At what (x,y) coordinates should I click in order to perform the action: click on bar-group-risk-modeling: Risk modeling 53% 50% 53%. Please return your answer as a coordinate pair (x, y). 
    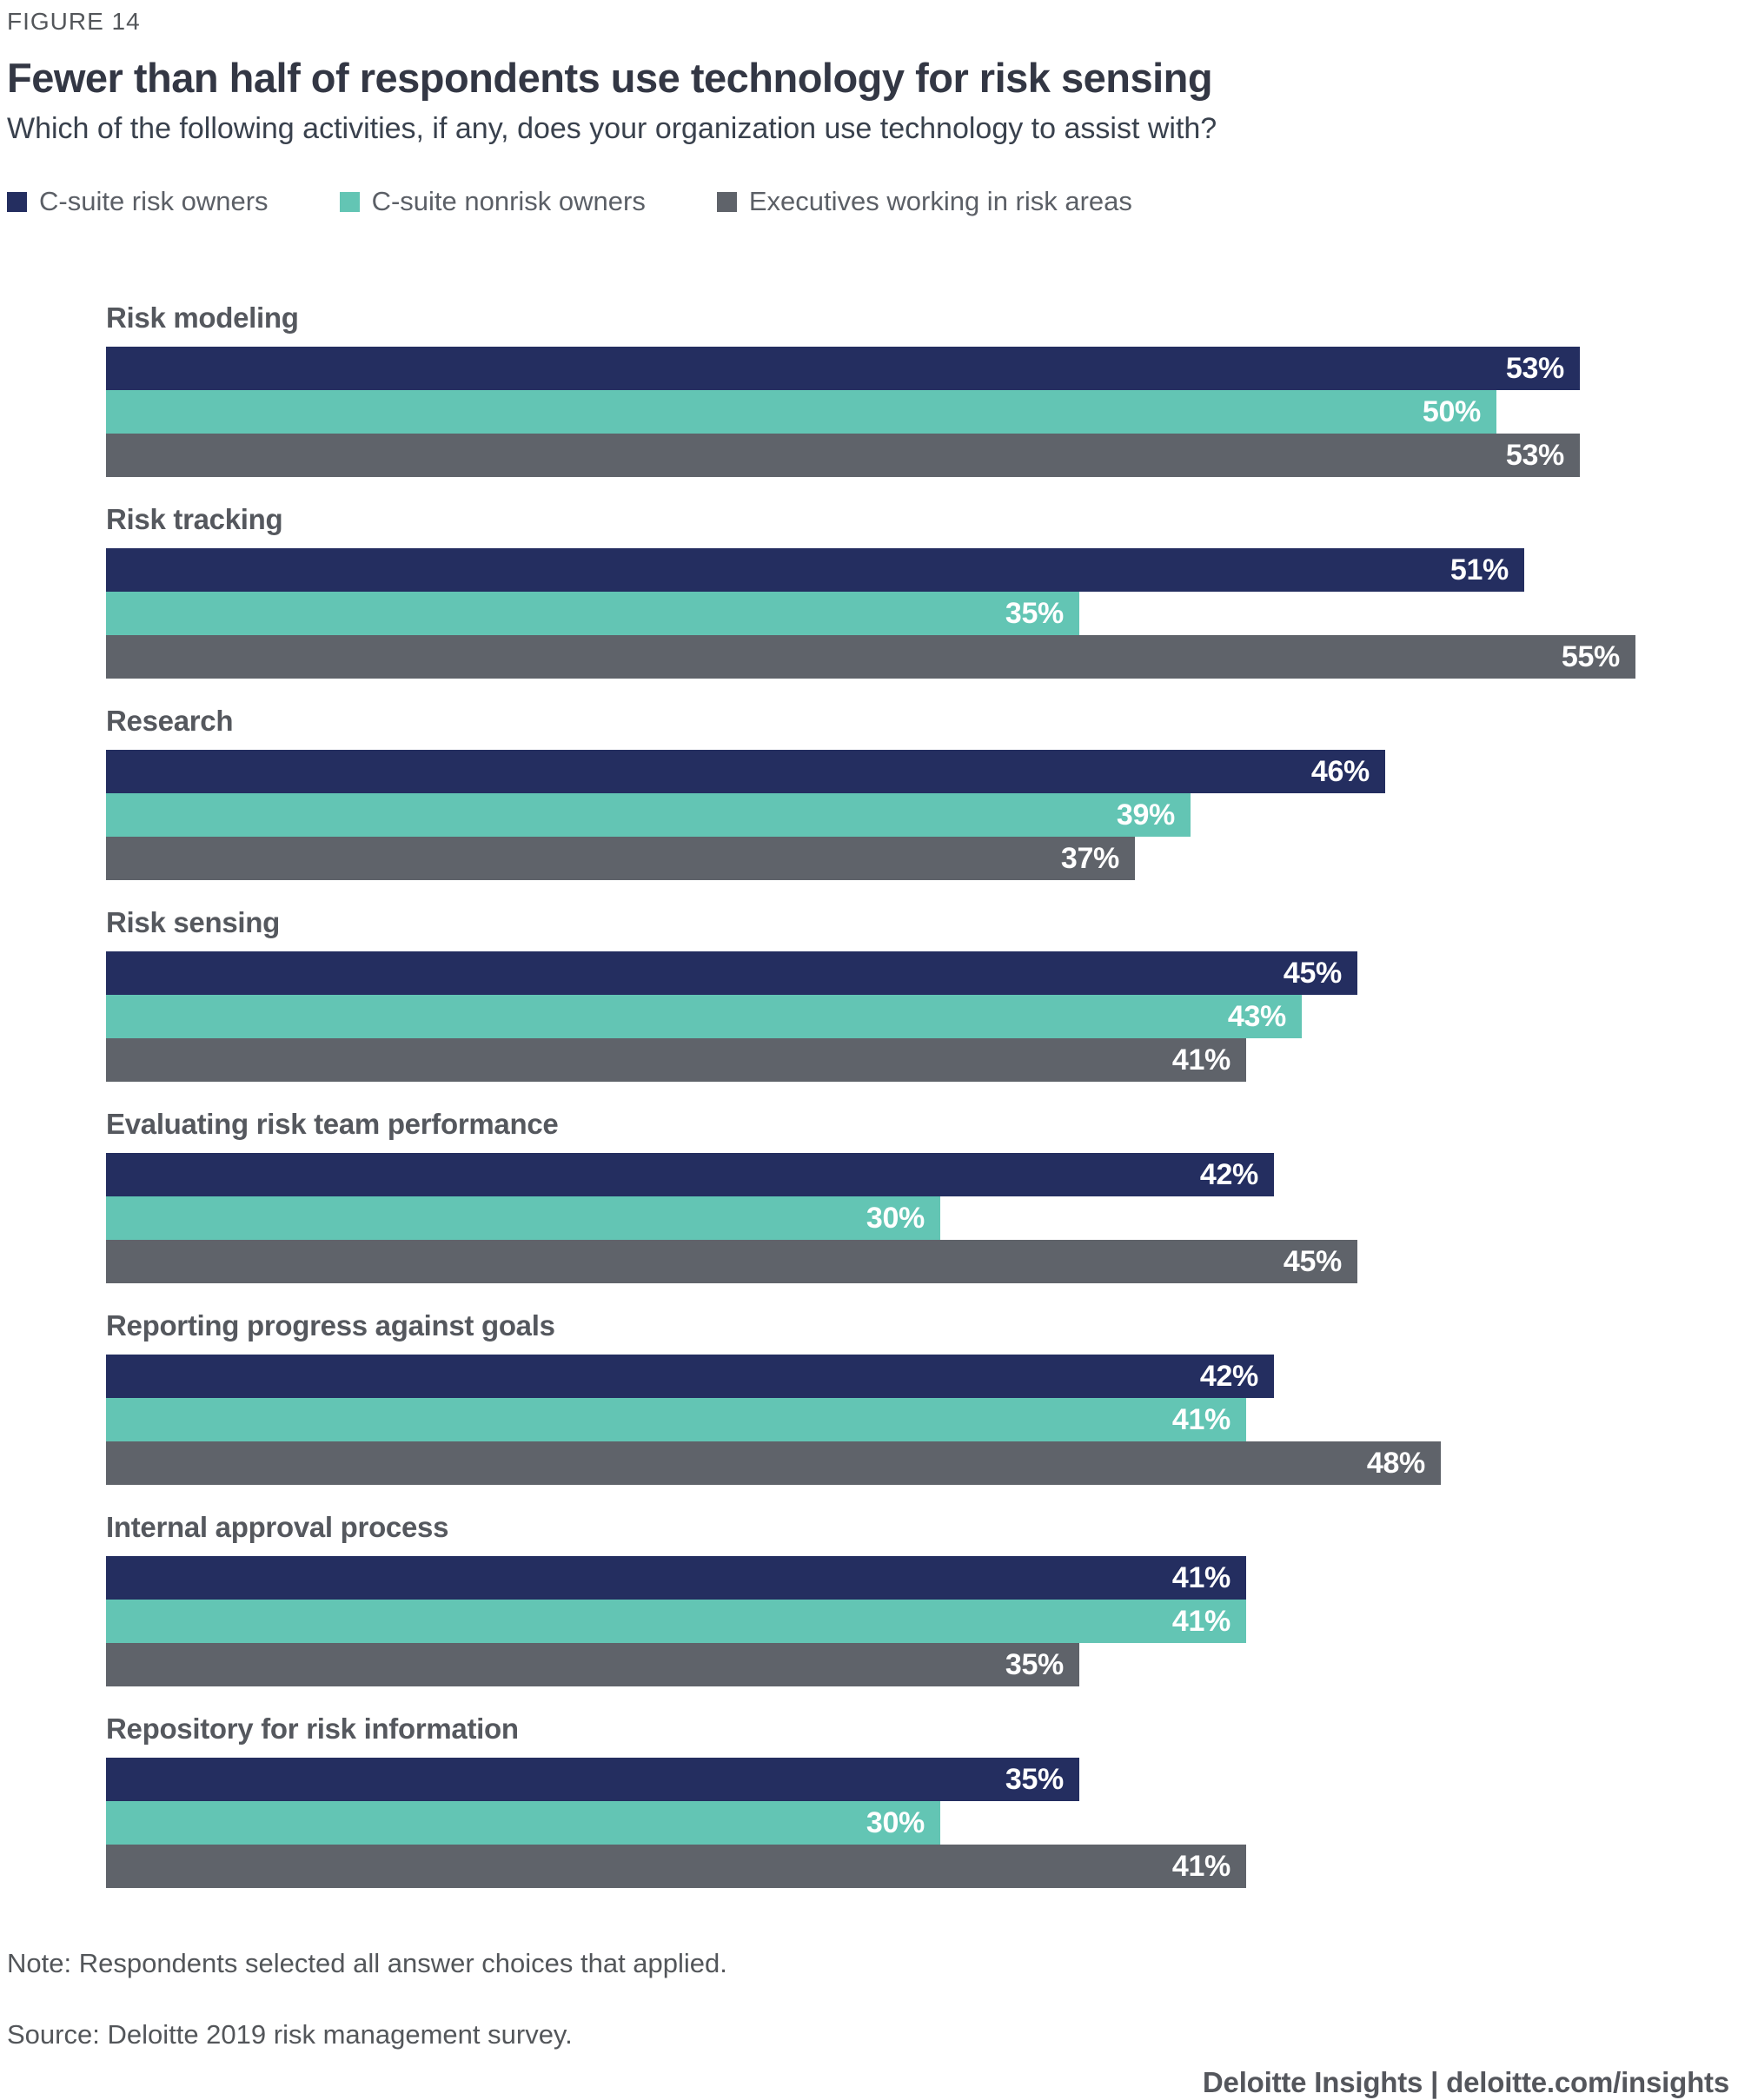
    Looking at the image, I should click on (922, 389).